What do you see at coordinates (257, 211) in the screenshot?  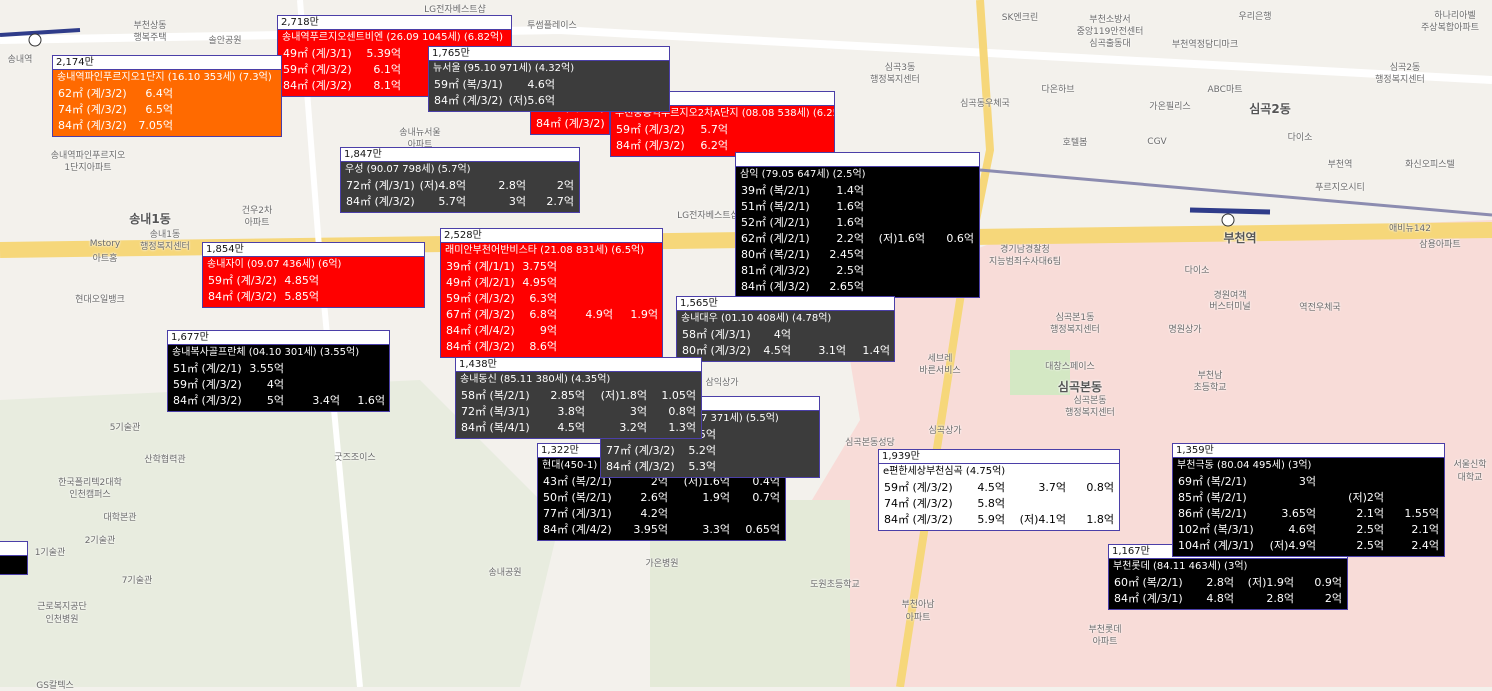 I see `map-label: 건우2차` at bounding box center [257, 211].